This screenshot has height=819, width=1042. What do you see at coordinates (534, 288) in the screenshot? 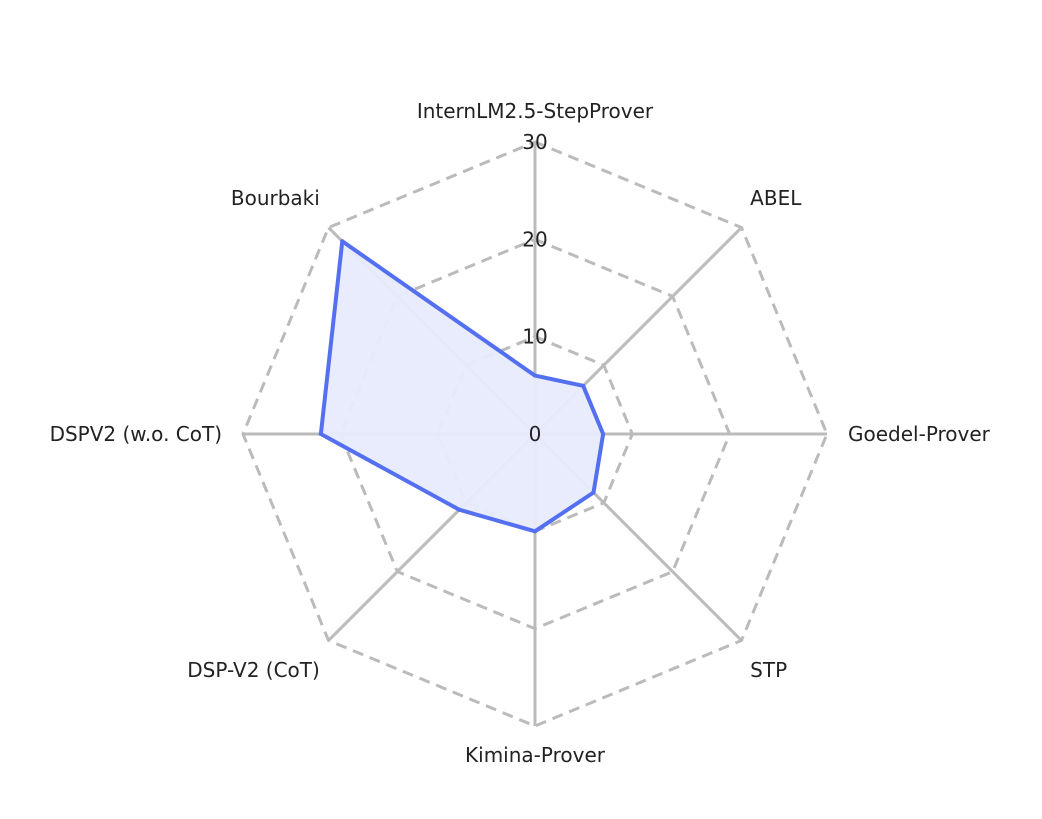
I see `radial-tick-labels: 0 10 20 30` at bounding box center [534, 288].